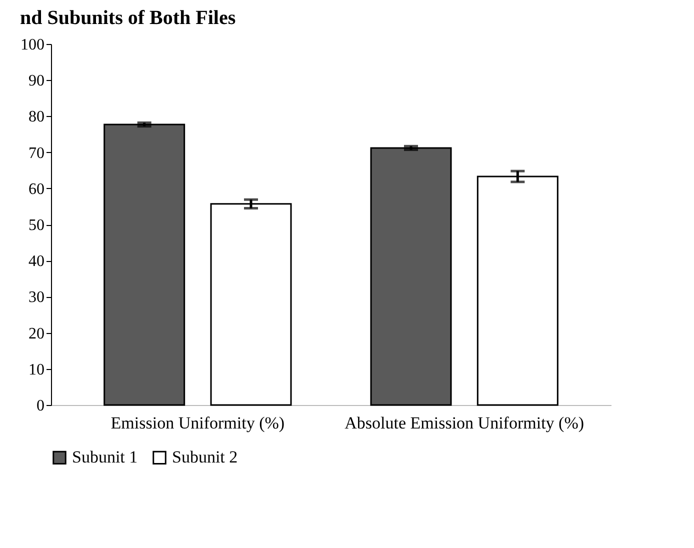 This screenshot has height=548, width=694. Describe the element at coordinates (32, 45) in the screenshot. I see `y-tick-label: 100` at that location.